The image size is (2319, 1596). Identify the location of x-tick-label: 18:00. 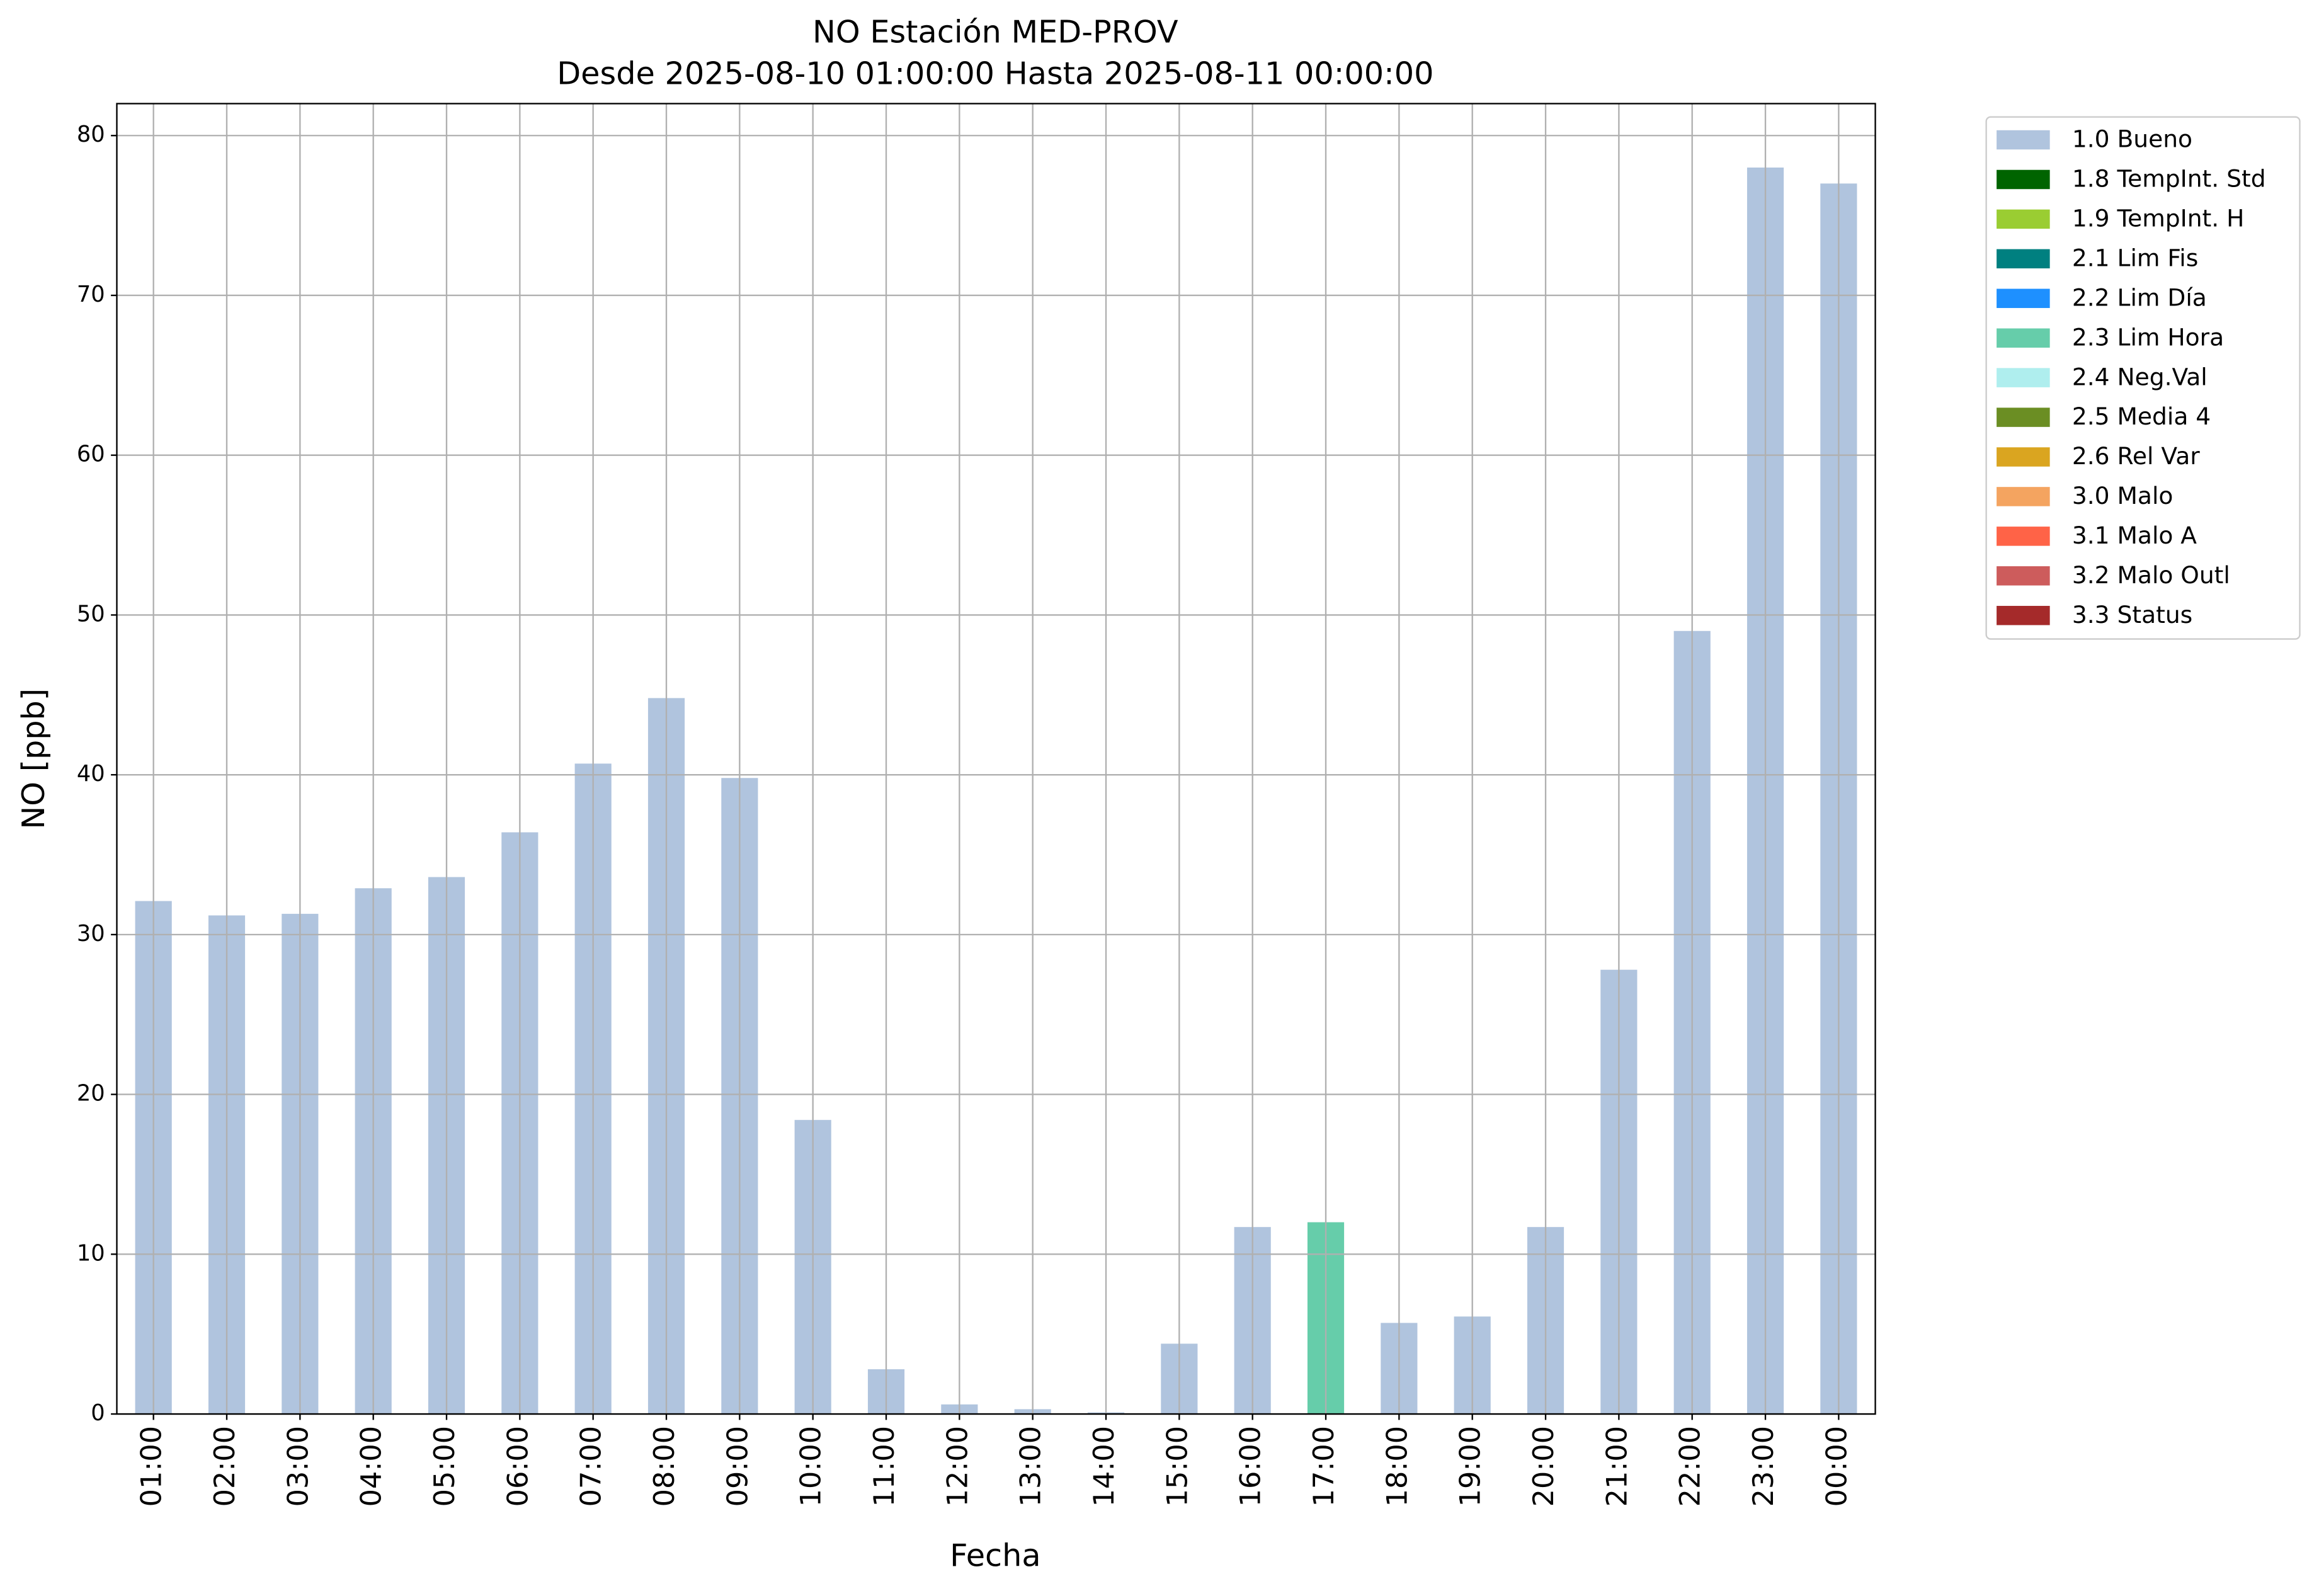
(1397, 1466).